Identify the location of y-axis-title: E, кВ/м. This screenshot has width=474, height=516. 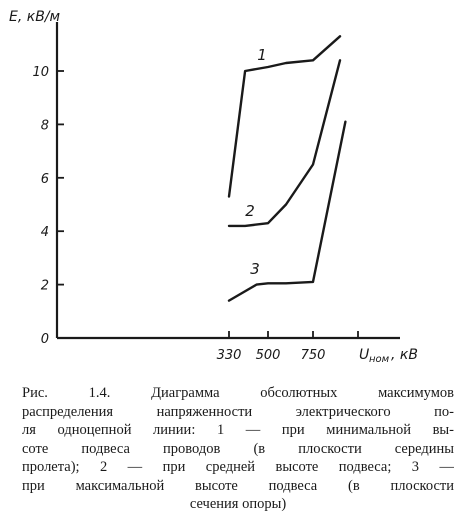
(35, 17).